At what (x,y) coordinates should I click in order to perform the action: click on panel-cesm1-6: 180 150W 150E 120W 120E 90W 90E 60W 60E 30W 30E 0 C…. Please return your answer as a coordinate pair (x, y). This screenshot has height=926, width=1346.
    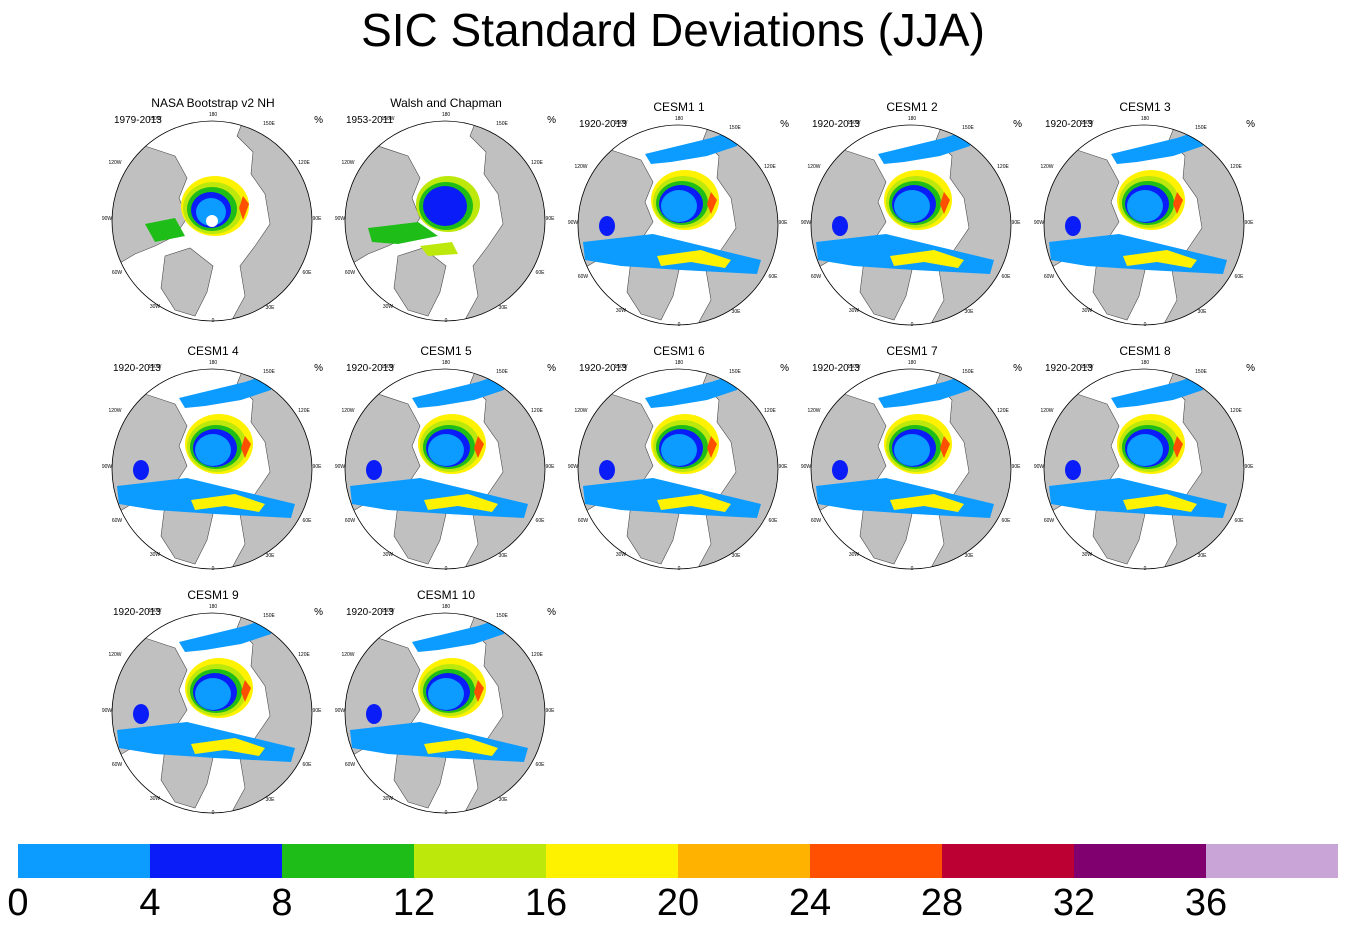
    Looking at the image, I should click on (679, 459).